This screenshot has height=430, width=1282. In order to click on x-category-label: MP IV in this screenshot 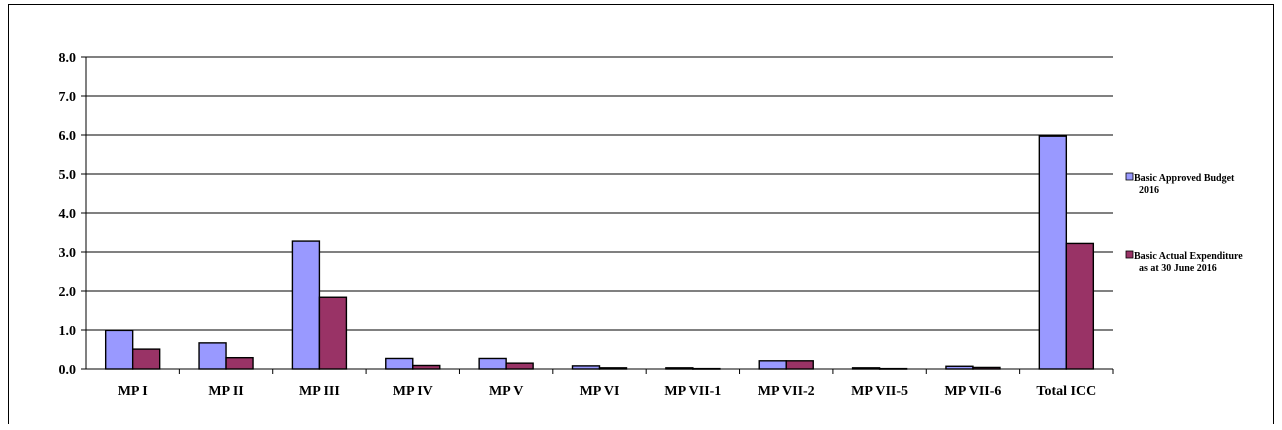, I will do `click(413, 391)`.